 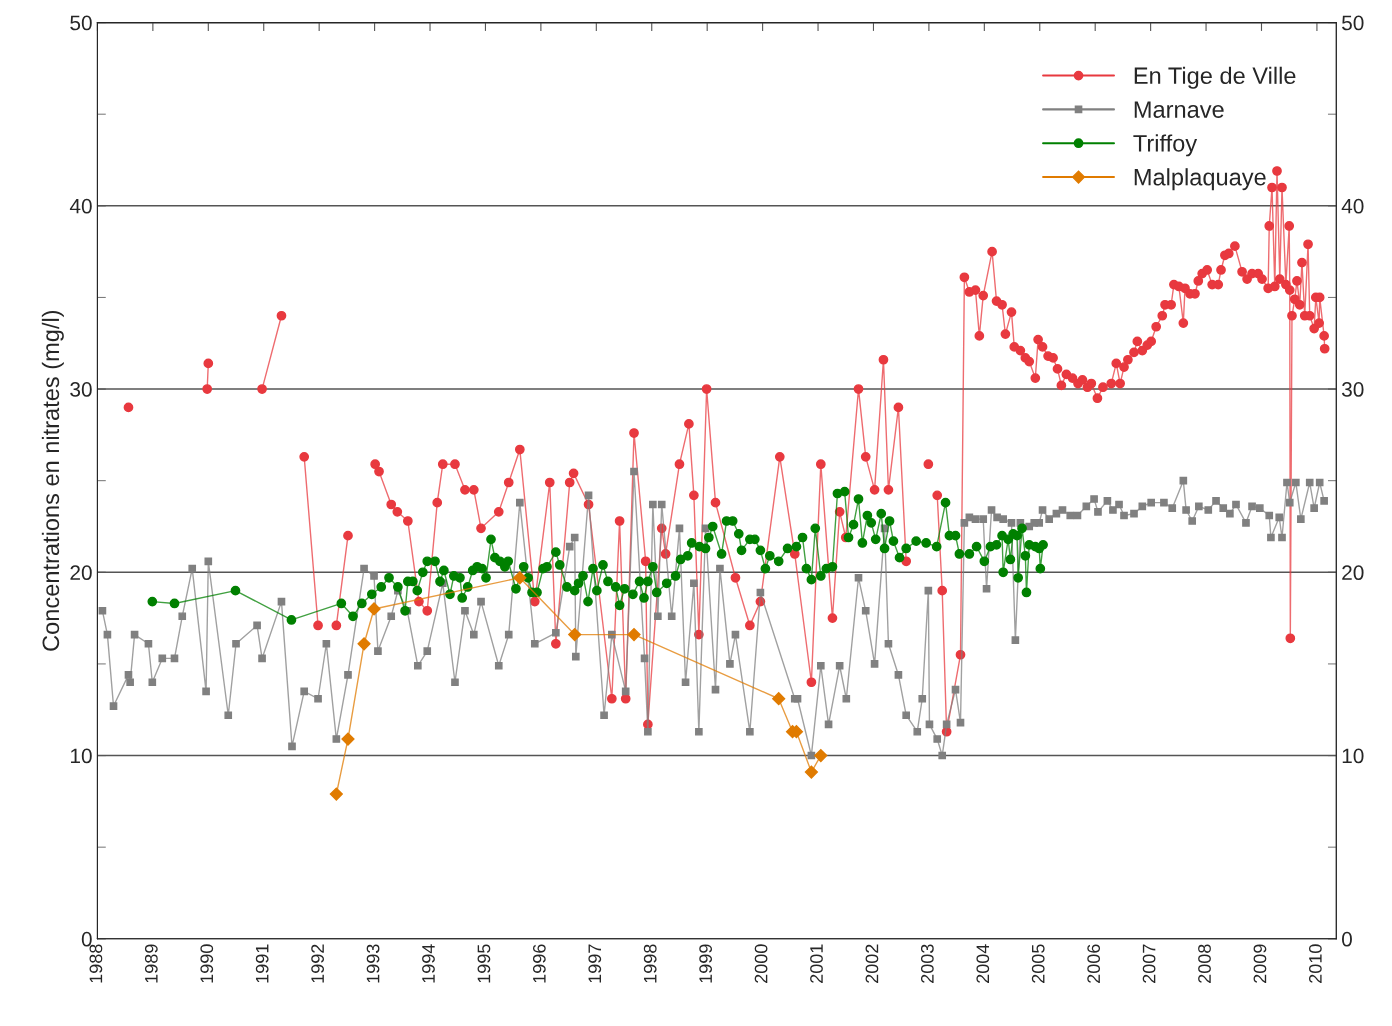 What do you see at coordinates (872, 963) in the screenshot?
I see `x-tick-label: 2002` at bounding box center [872, 963].